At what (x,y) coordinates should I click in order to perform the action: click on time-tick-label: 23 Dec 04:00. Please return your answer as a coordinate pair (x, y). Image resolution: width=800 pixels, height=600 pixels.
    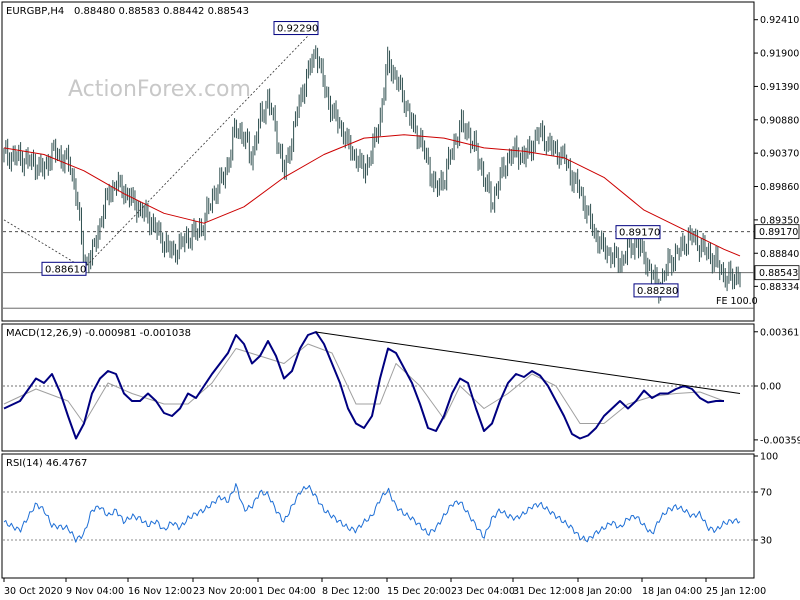
    Looking at the image, I should click on (483, 591).